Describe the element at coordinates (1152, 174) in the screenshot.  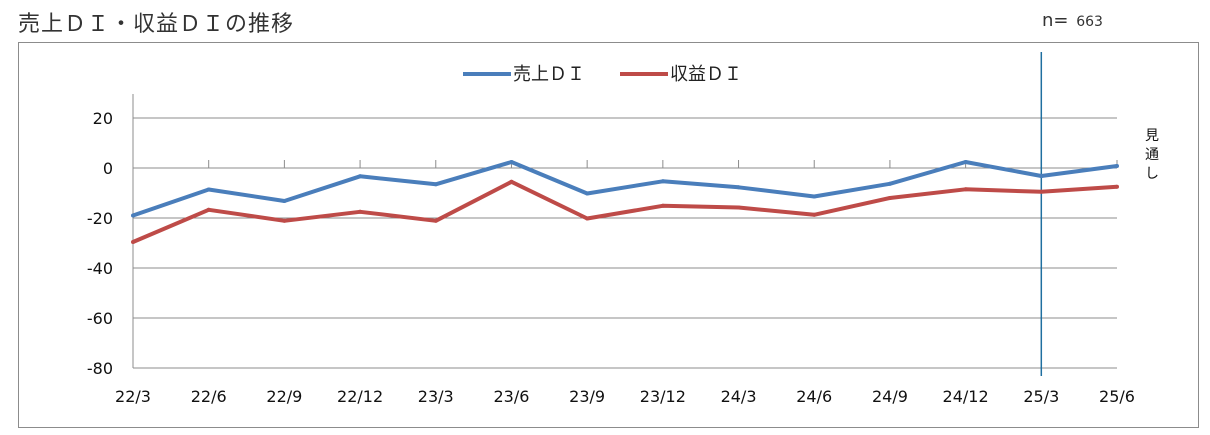
I see `forecast-note-char: し` at that location.